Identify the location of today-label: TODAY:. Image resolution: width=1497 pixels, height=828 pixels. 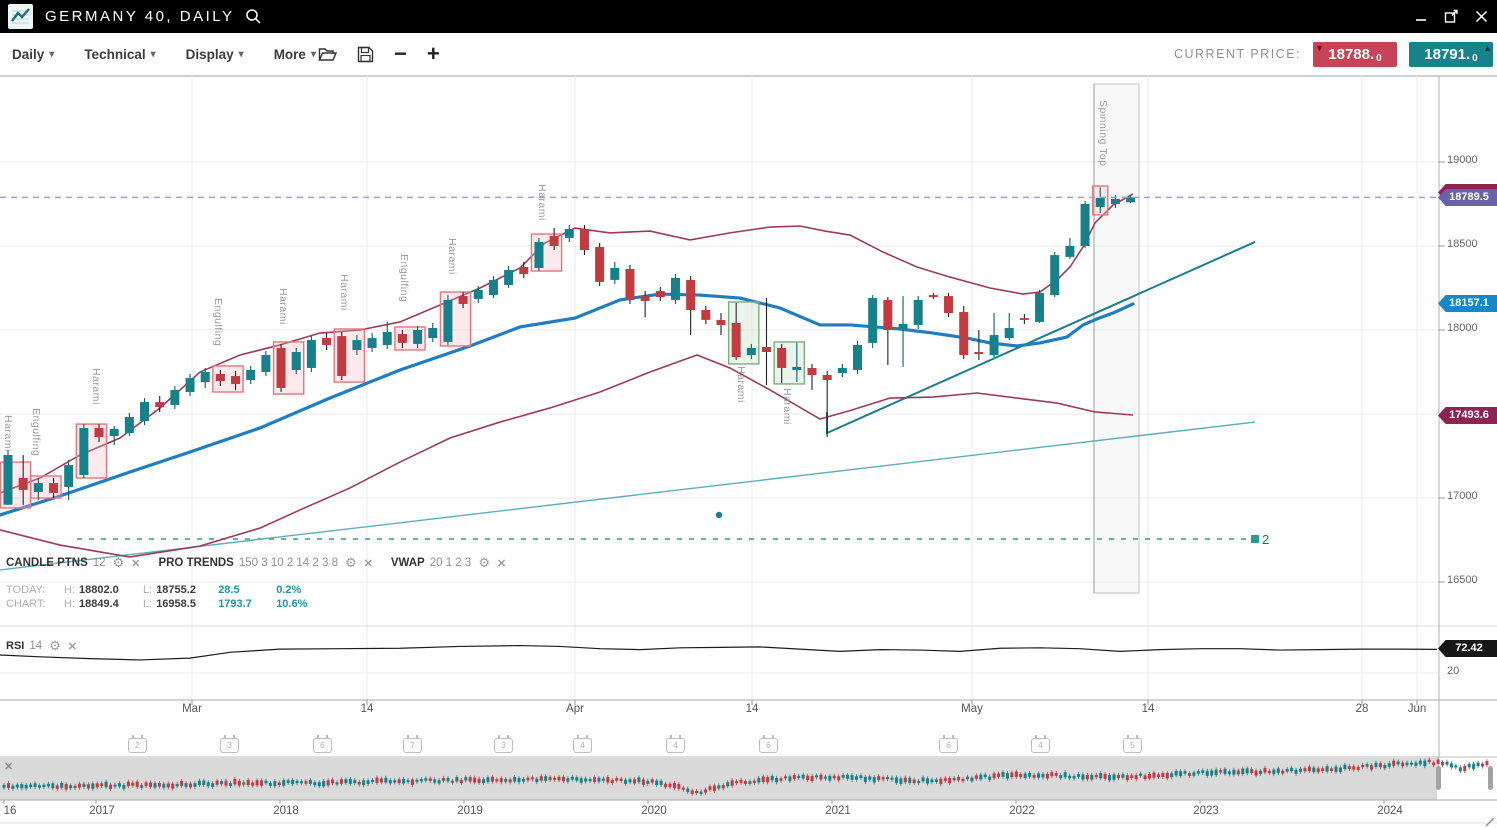
(26, 590).